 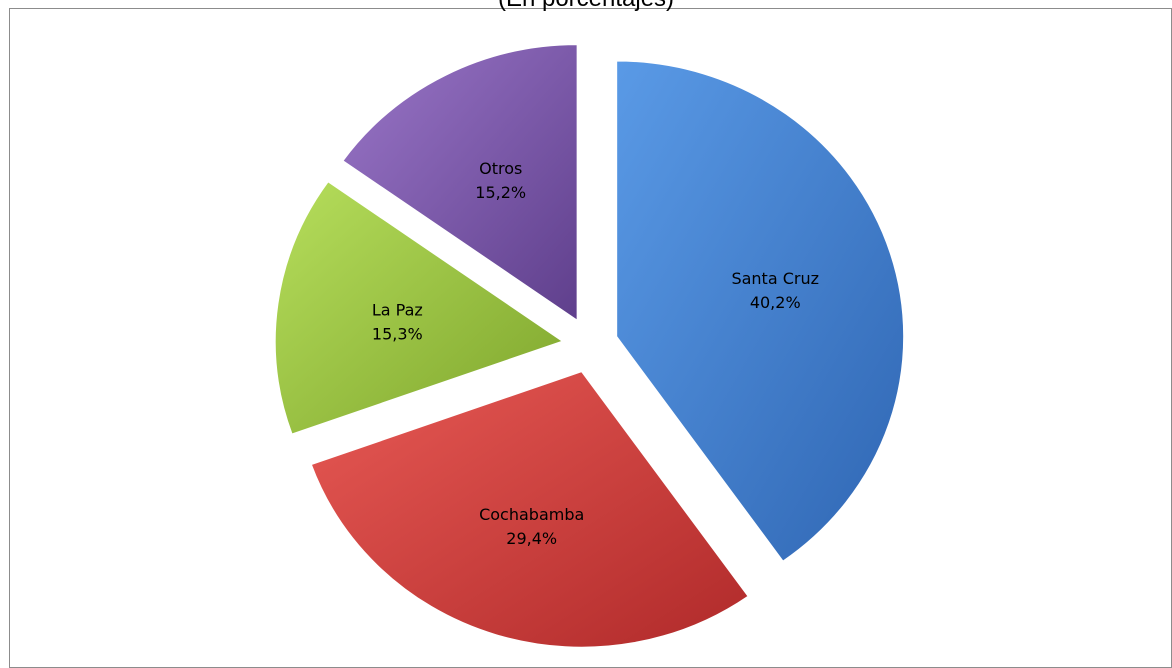 What do you see at coordinates (397, 333) in the screenshot?
I see `slice-value-label: 15,3%` at bounding box center [397, 333].